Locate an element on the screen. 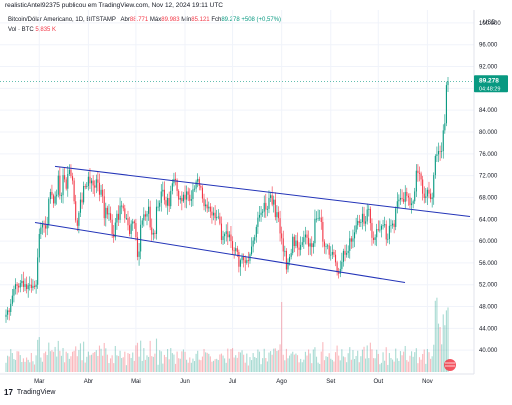  time-axis-ticks: Mar Abr Mai Jun Jul Ago Set Out Nov is located at coordinates (233, 382).